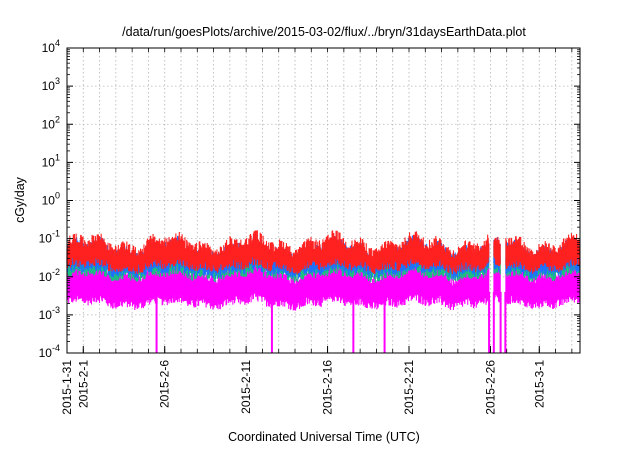 The image size is (640, 453). I want to click on x-tick-label: 2015-3-1, so click(539, 384).